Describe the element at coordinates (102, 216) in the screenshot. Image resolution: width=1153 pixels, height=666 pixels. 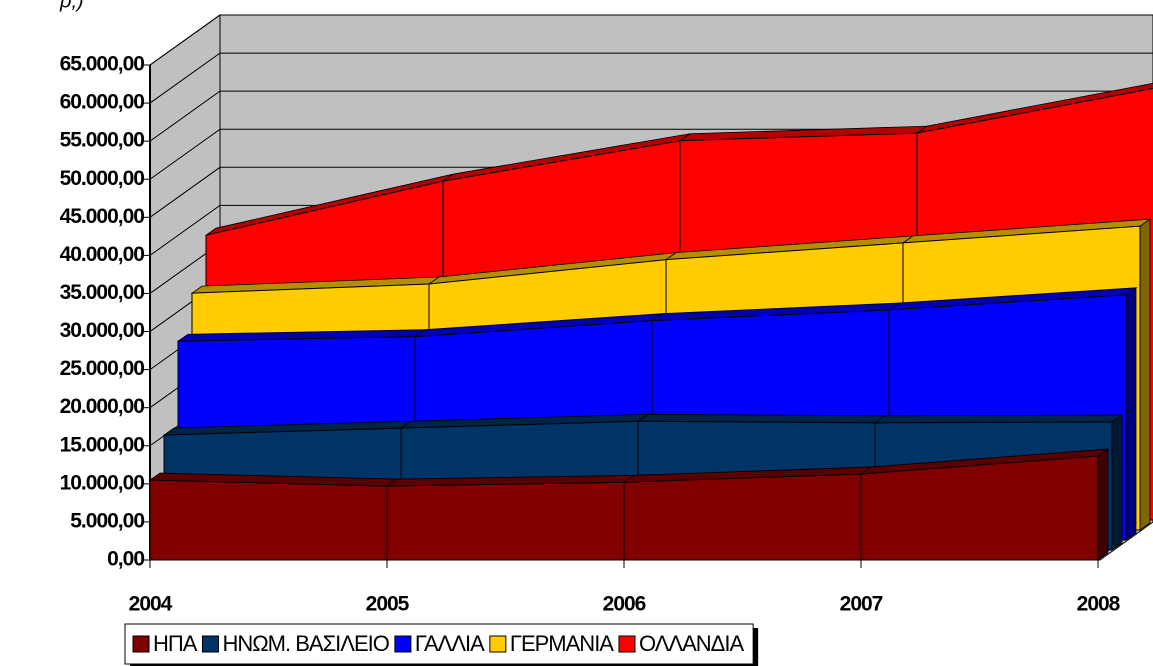
I see `y-tick-label: 45.000,00` at that location.